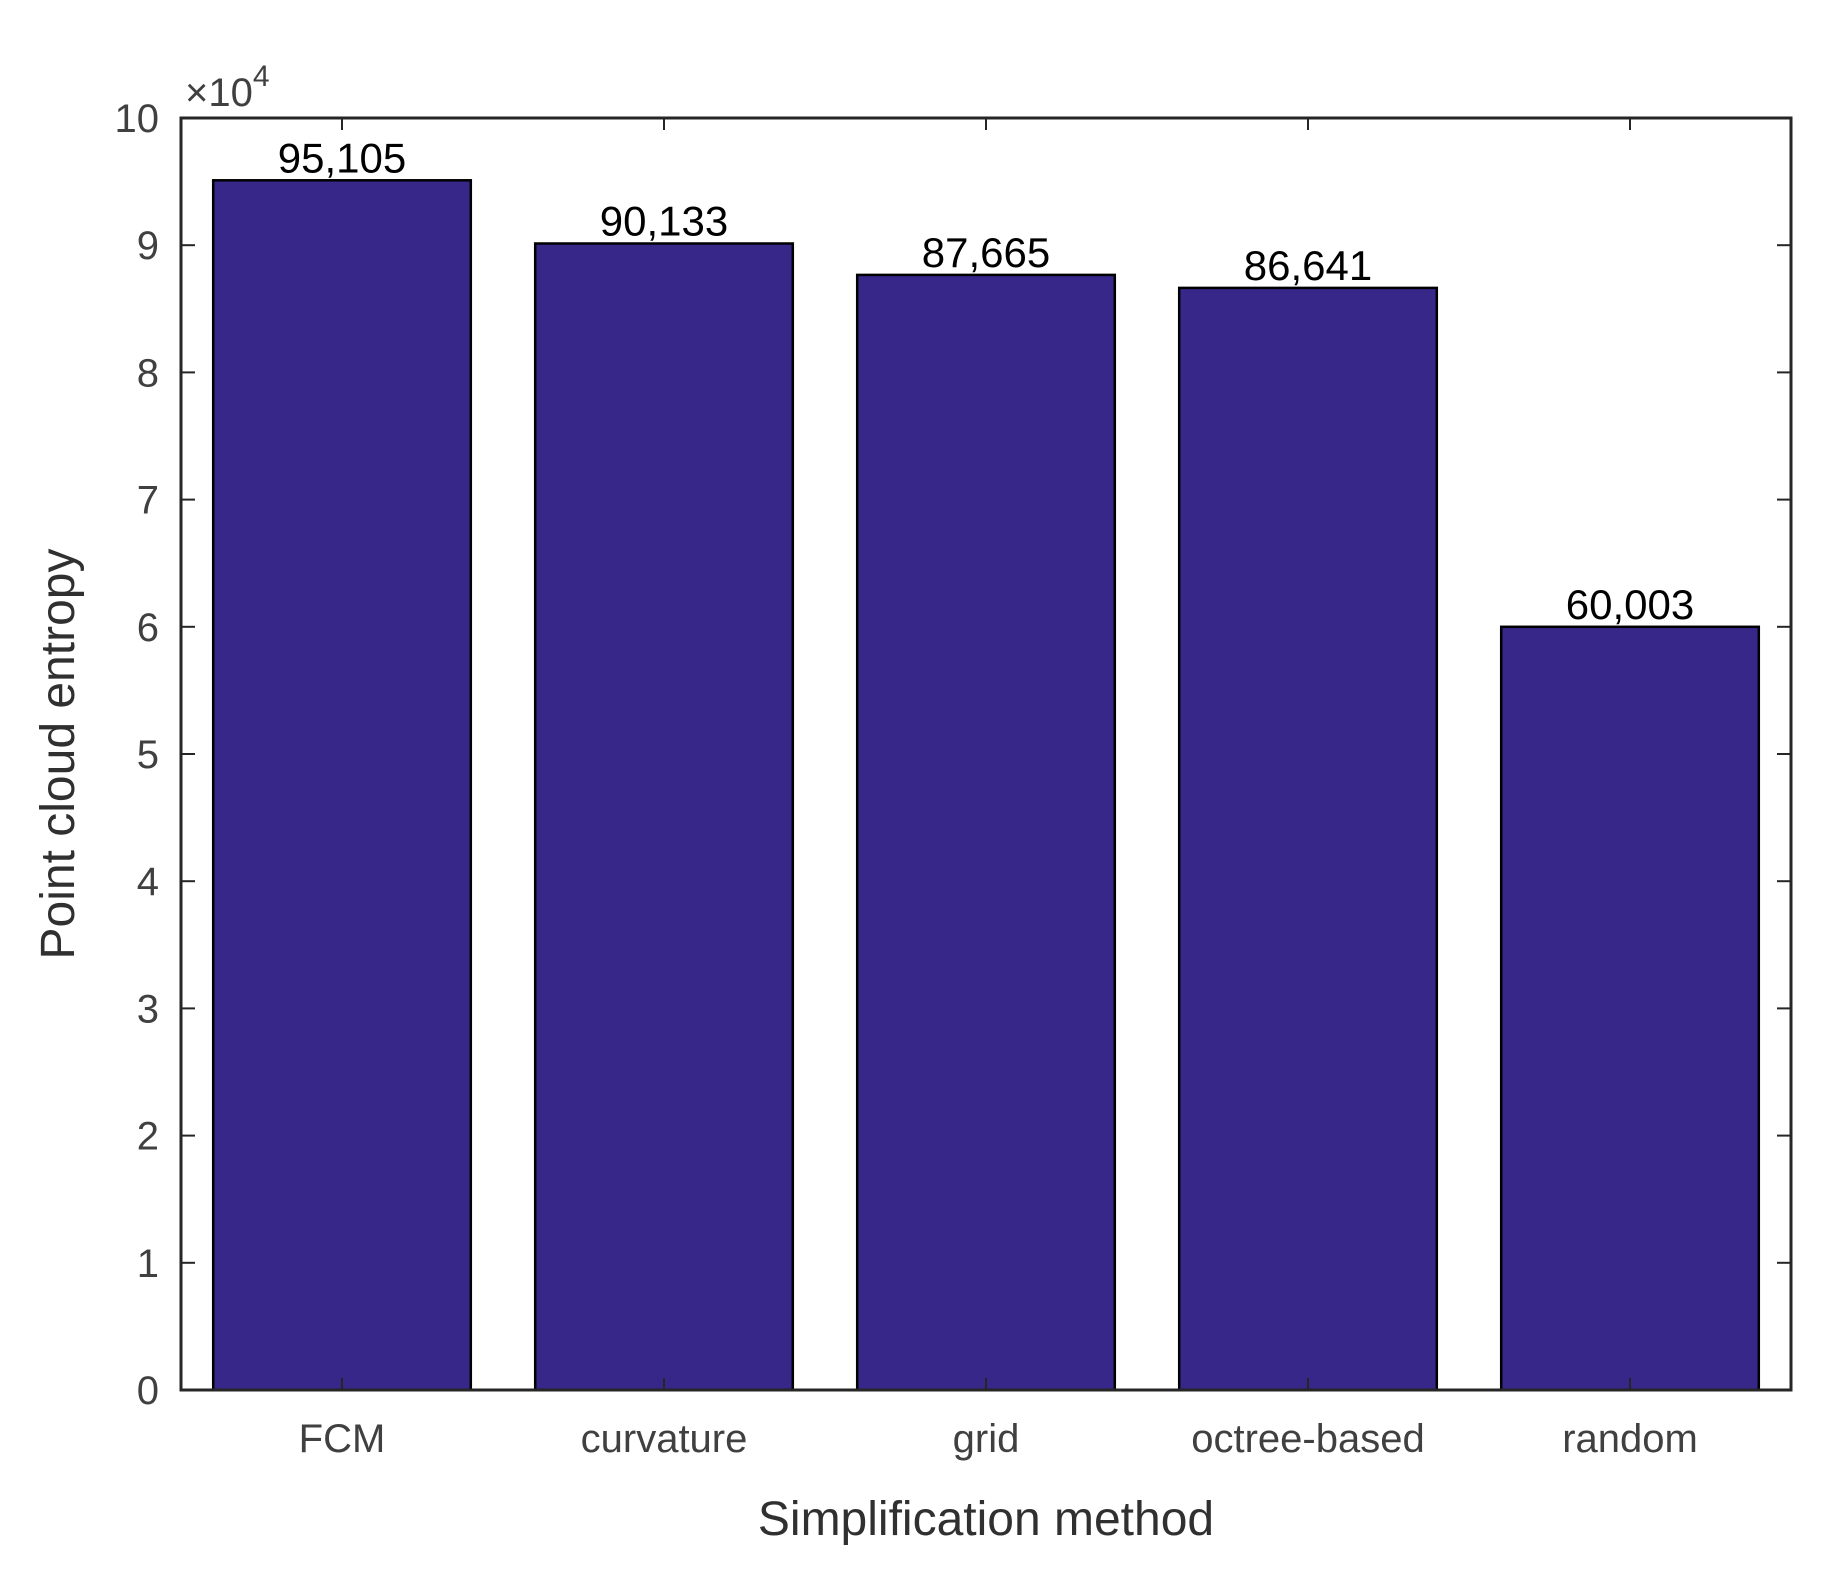  What do you see at coordinates (1308, 839) in the screenshot?
I see `bar-octree-based` at bounding box center [1308, 839].